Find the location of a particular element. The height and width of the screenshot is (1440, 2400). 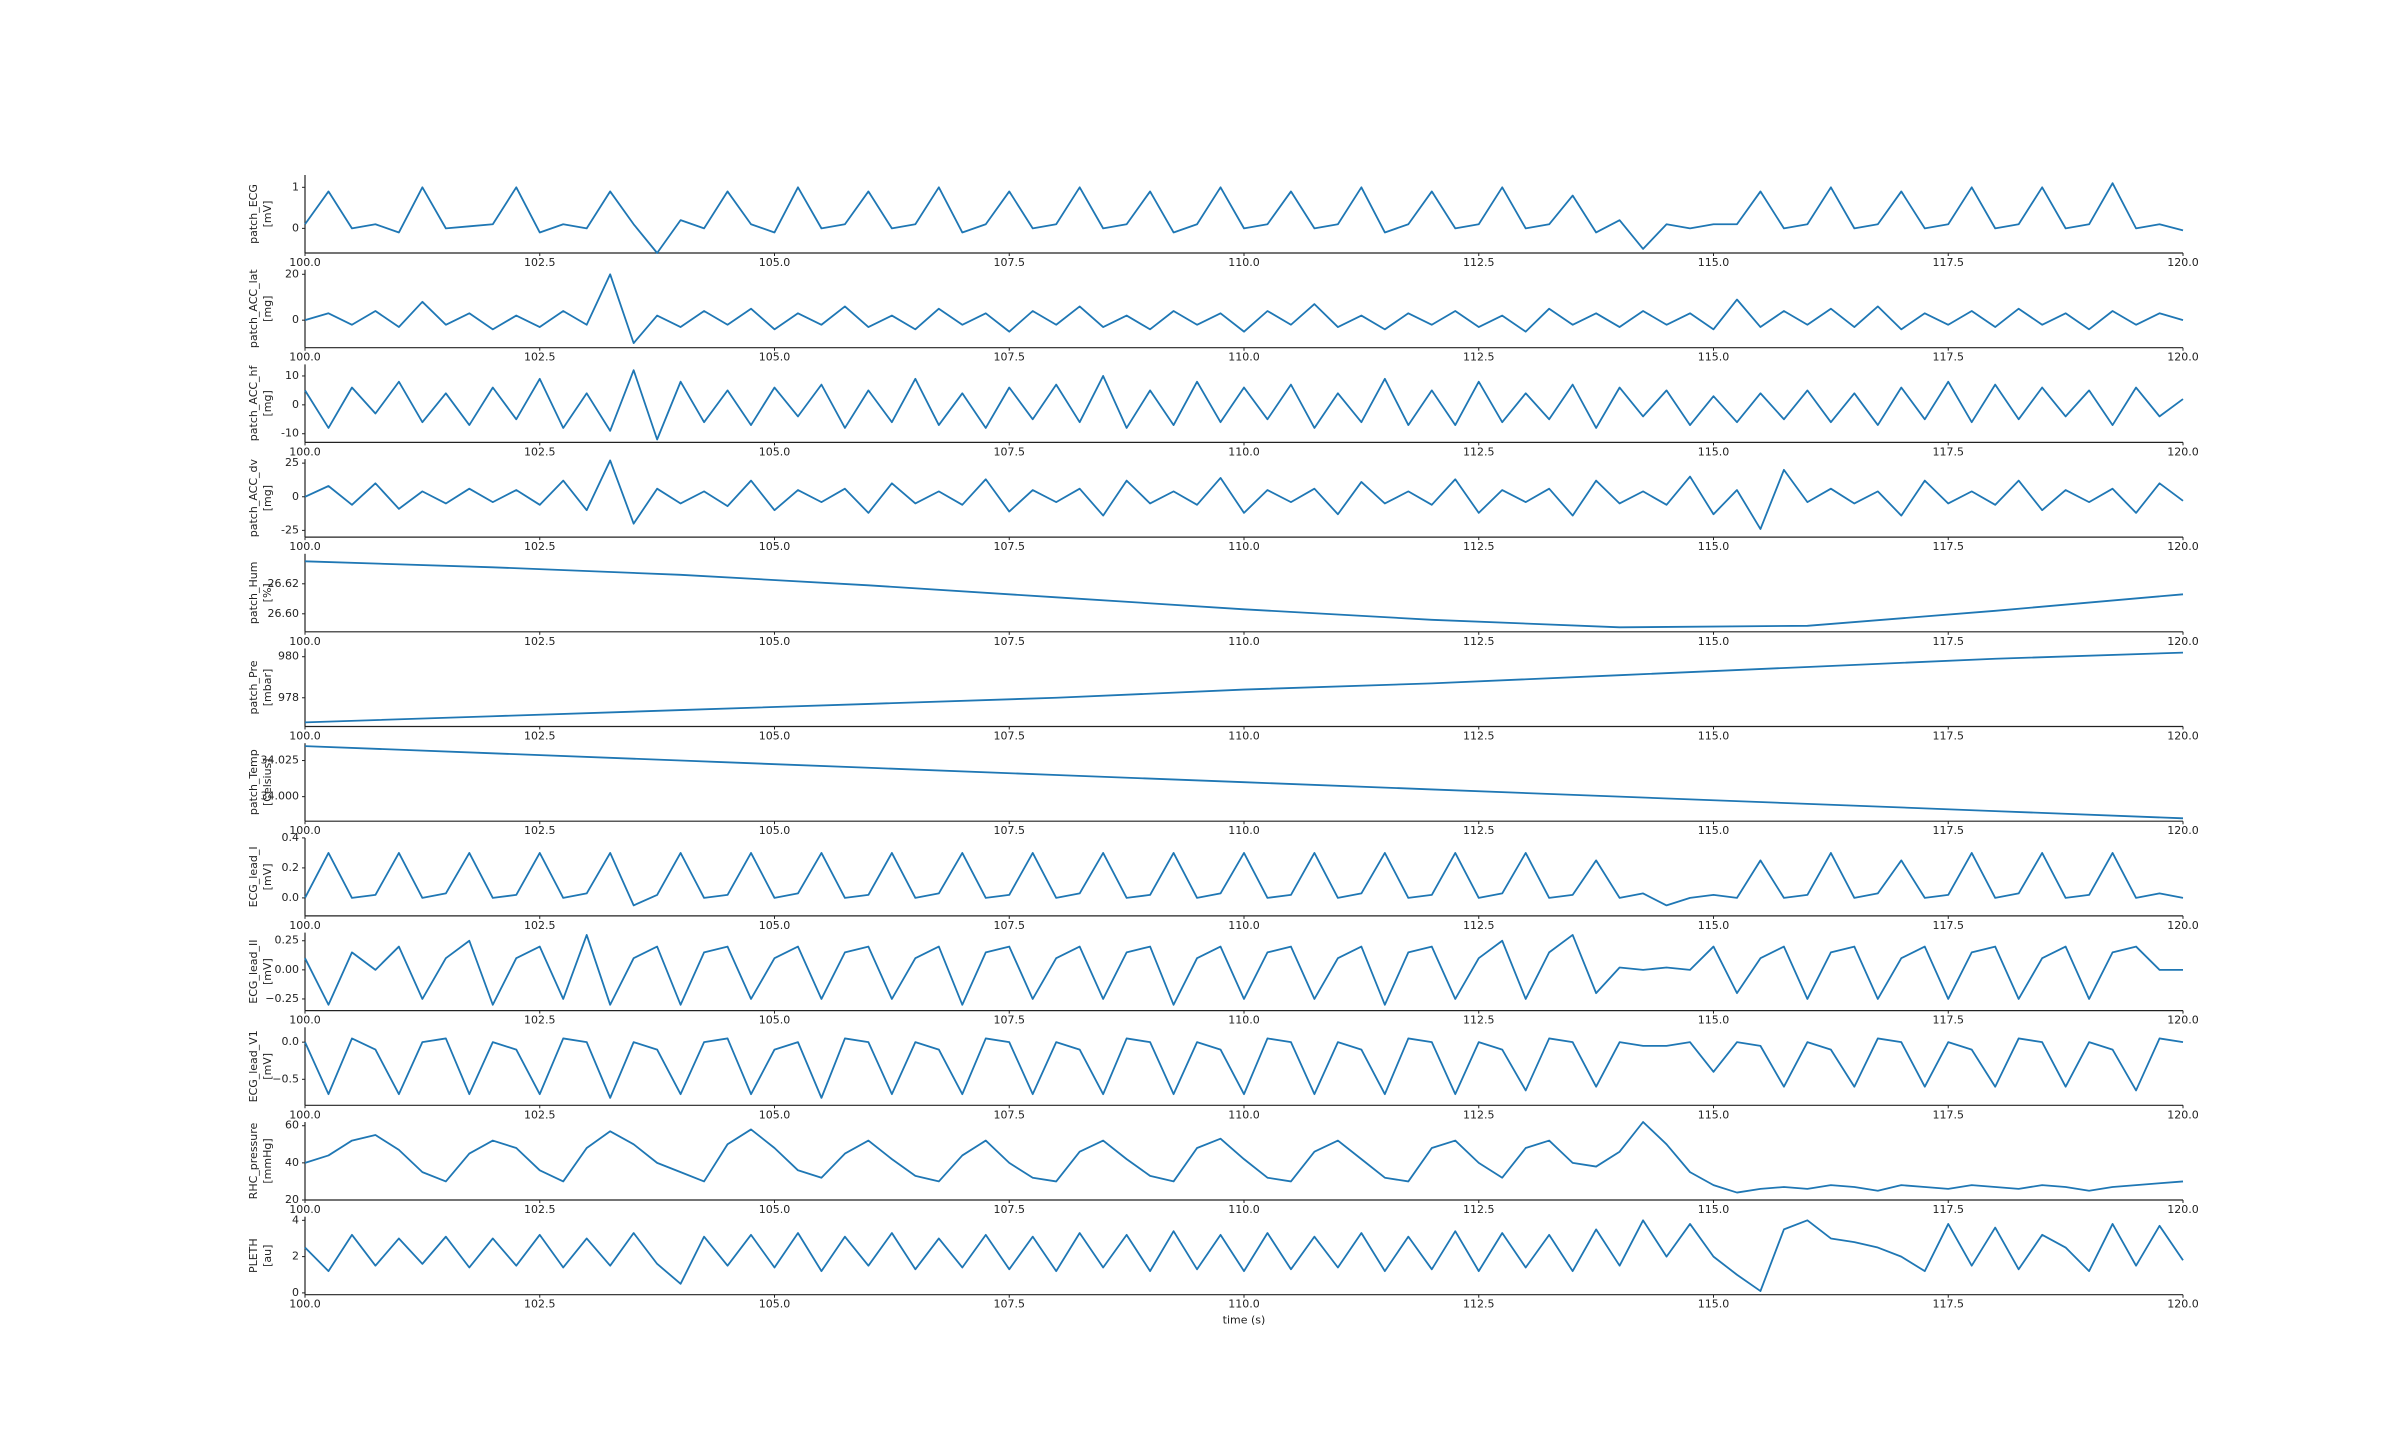

y-tick-label: 978 is located at coordinates (288, 697).